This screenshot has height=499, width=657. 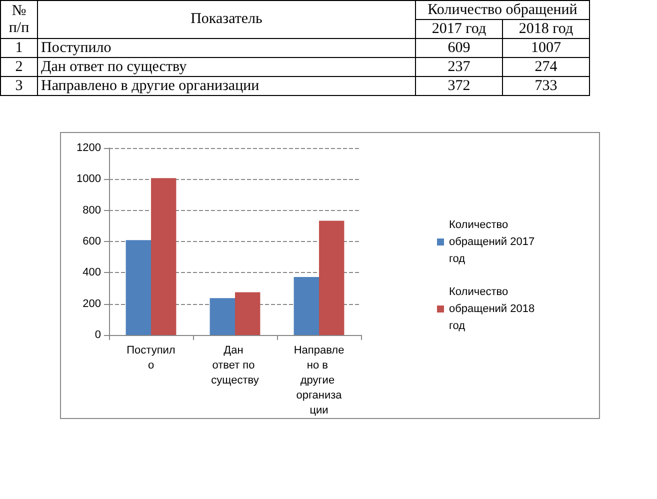 What do you see at coordinates (546, 86) in the screenshot?
I see `data-label: 733` at bounding box center [546, 86].